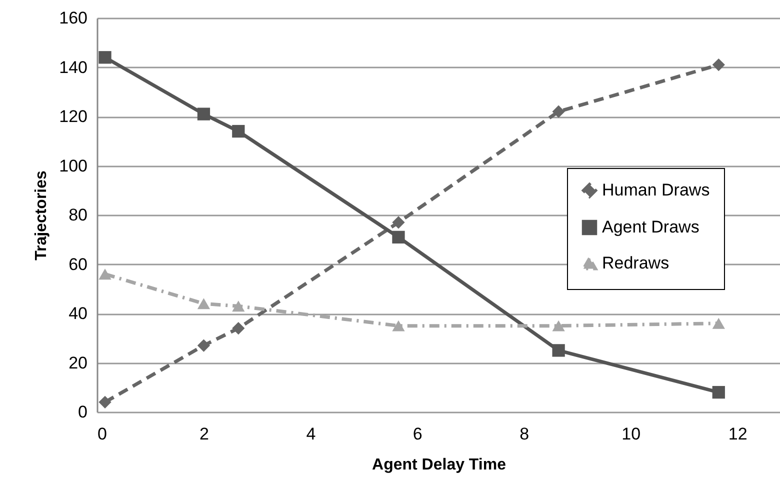  Describe the element at coordinates (73, 116) in the screenshot. I see `y-tick-label: 120` at that location.